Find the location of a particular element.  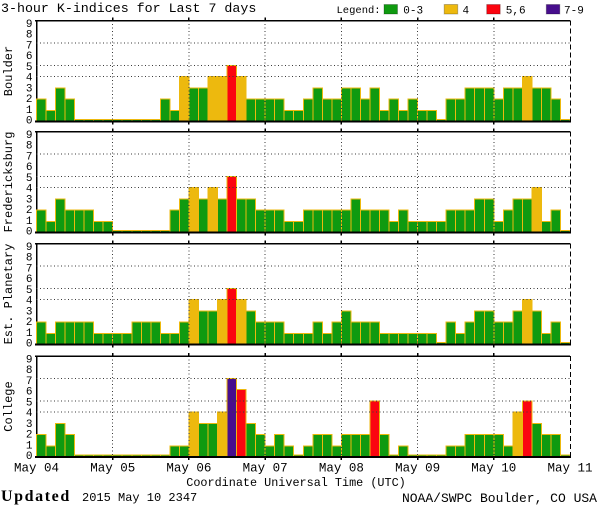

svg-text: May 11 is located at coordinates (569, 469).